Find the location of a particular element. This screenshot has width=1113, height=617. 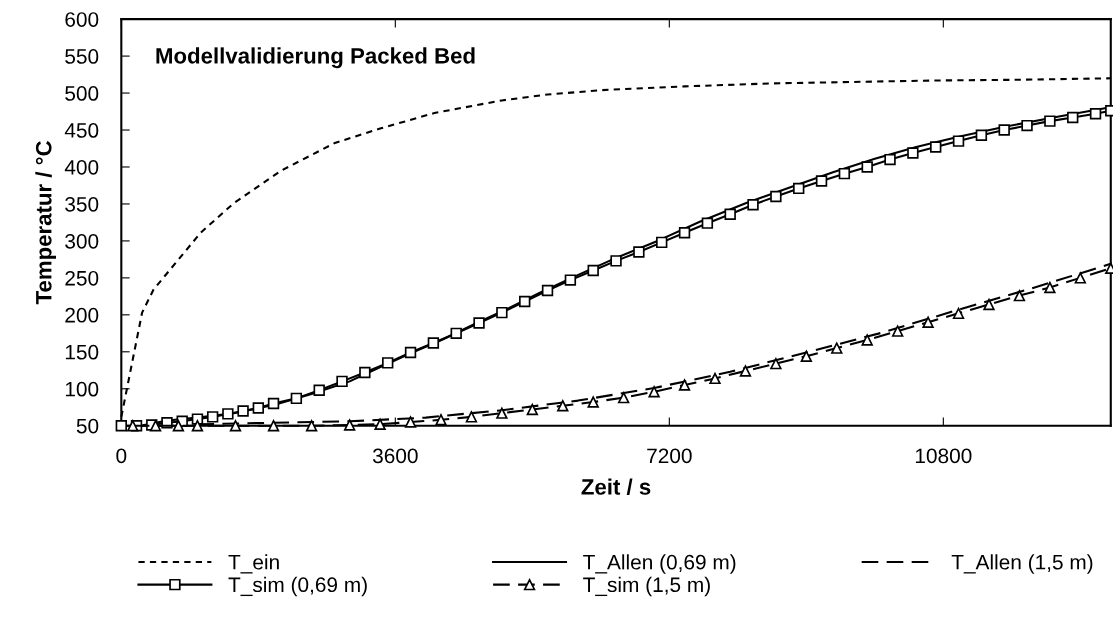

x-tick-label: 3600 is located at coordinates (395, 456).